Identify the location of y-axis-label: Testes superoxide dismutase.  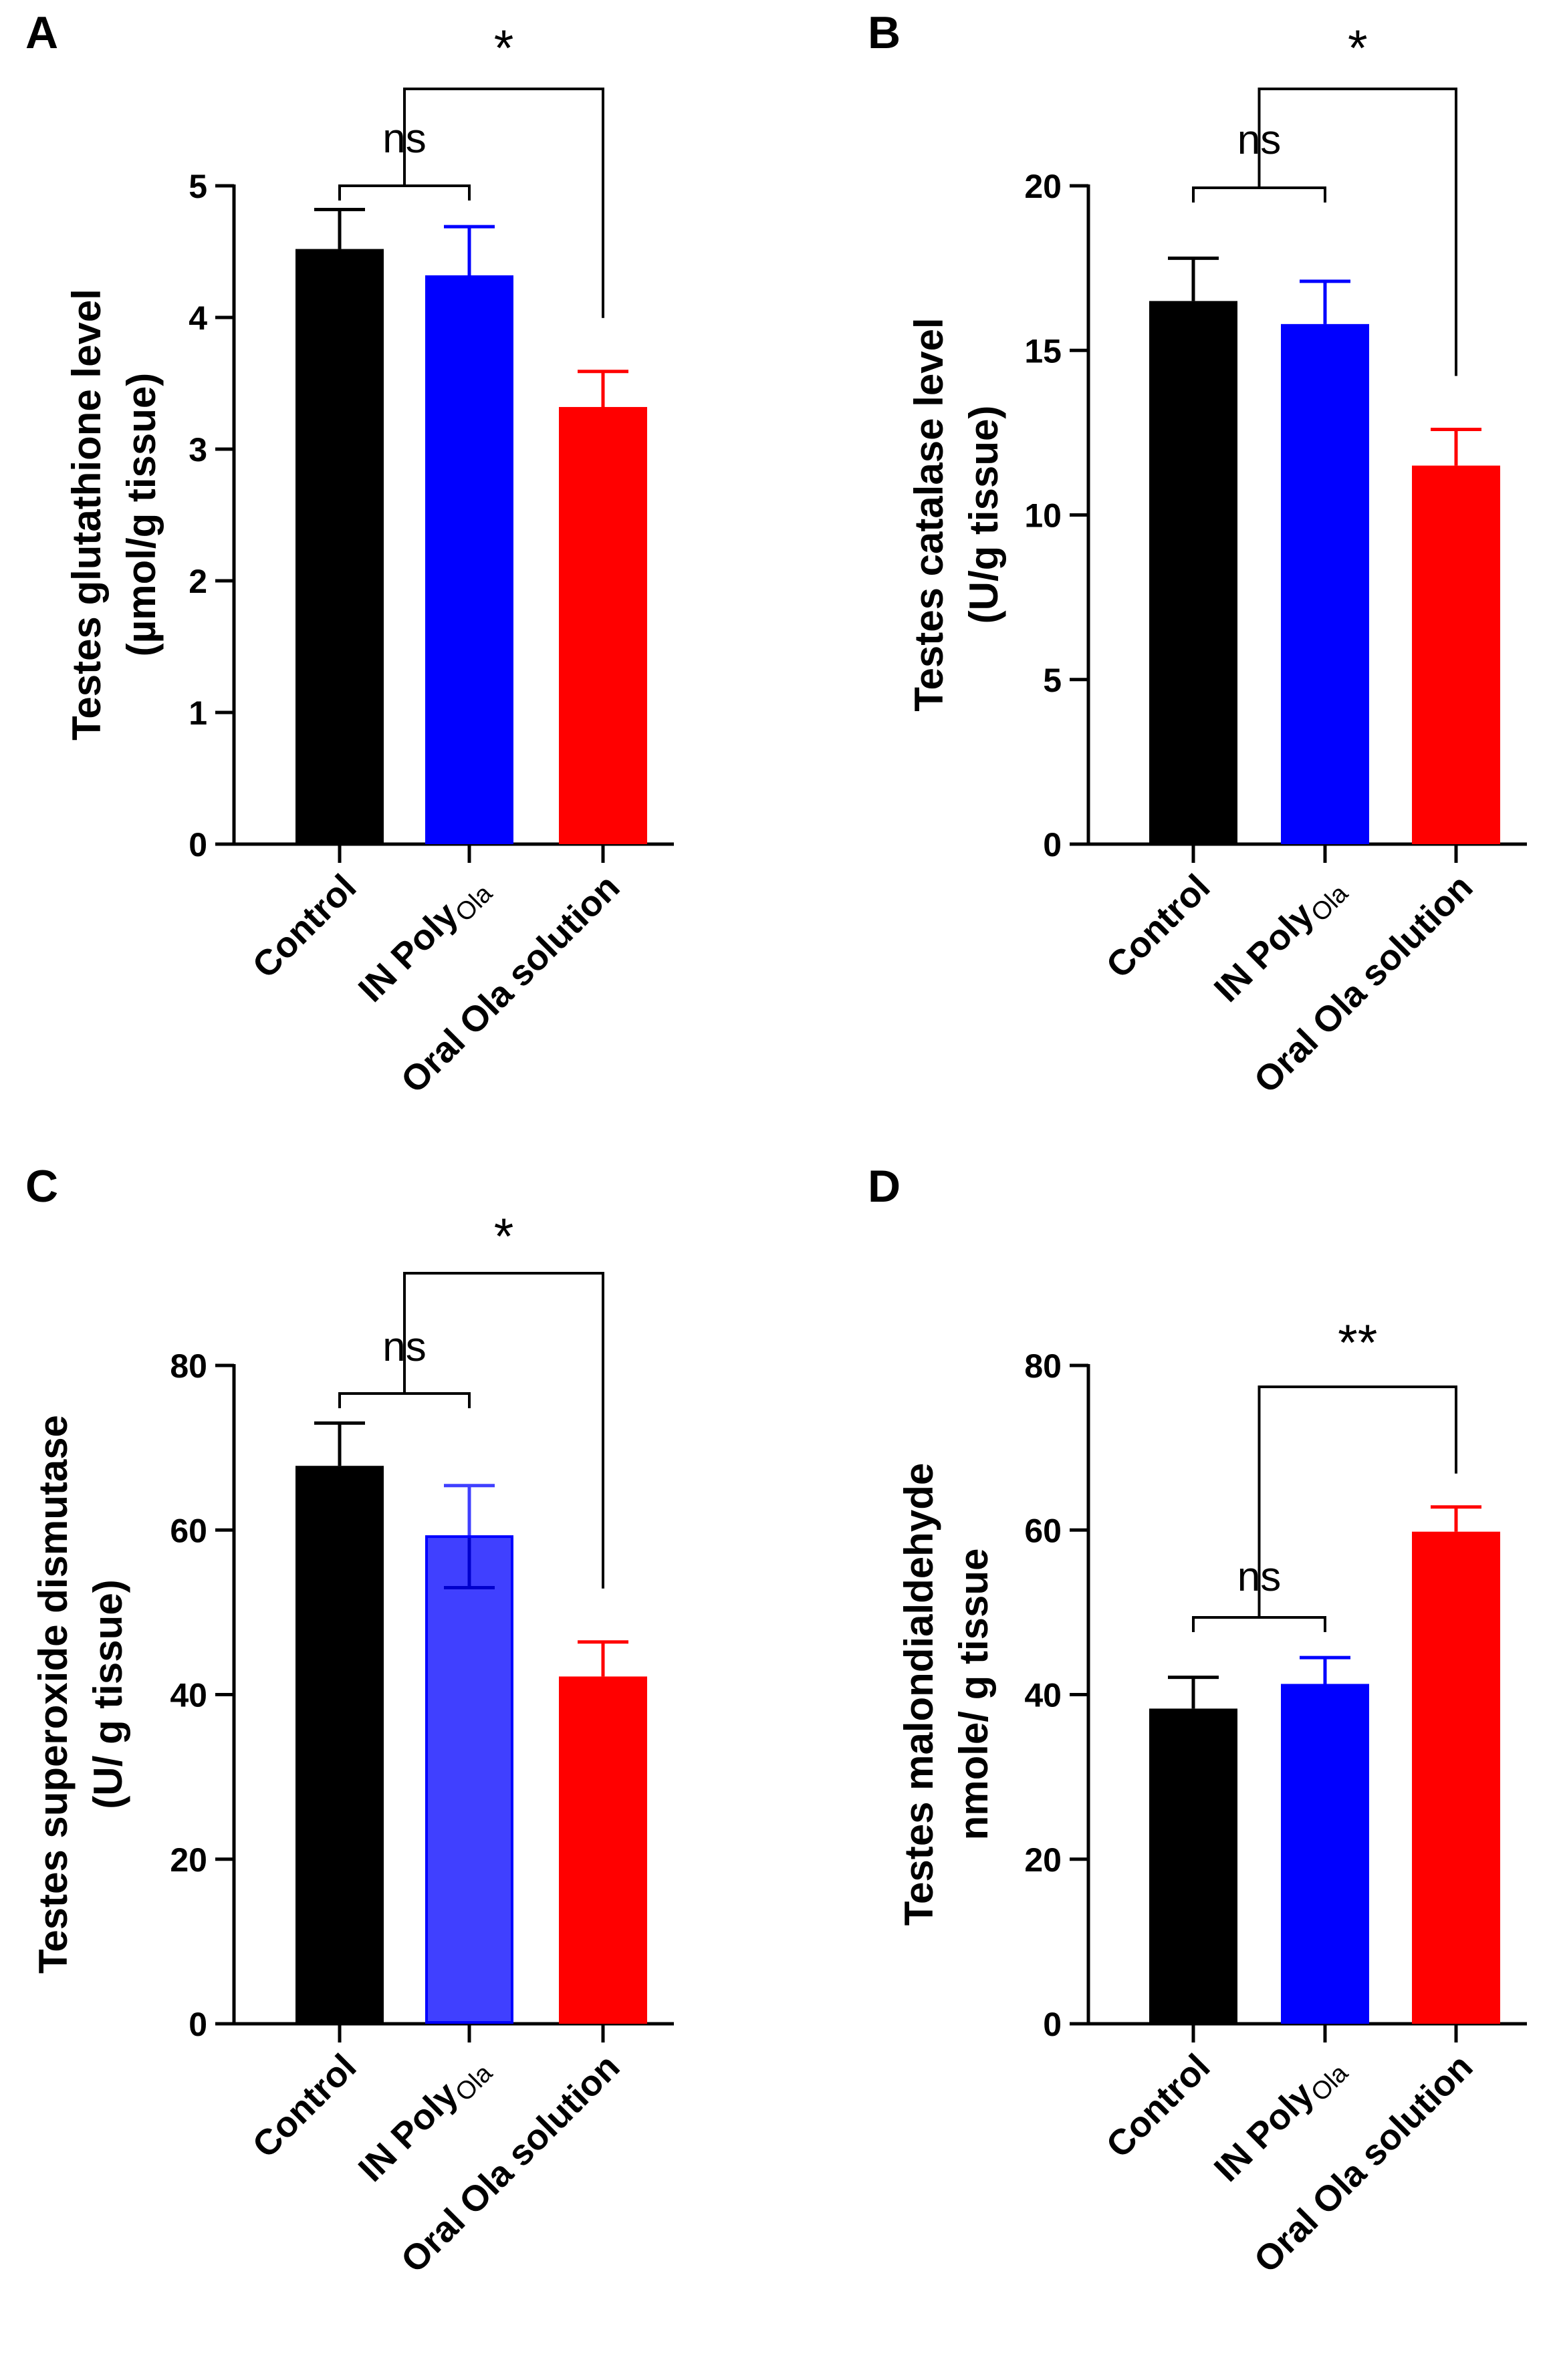
(54, 1694).